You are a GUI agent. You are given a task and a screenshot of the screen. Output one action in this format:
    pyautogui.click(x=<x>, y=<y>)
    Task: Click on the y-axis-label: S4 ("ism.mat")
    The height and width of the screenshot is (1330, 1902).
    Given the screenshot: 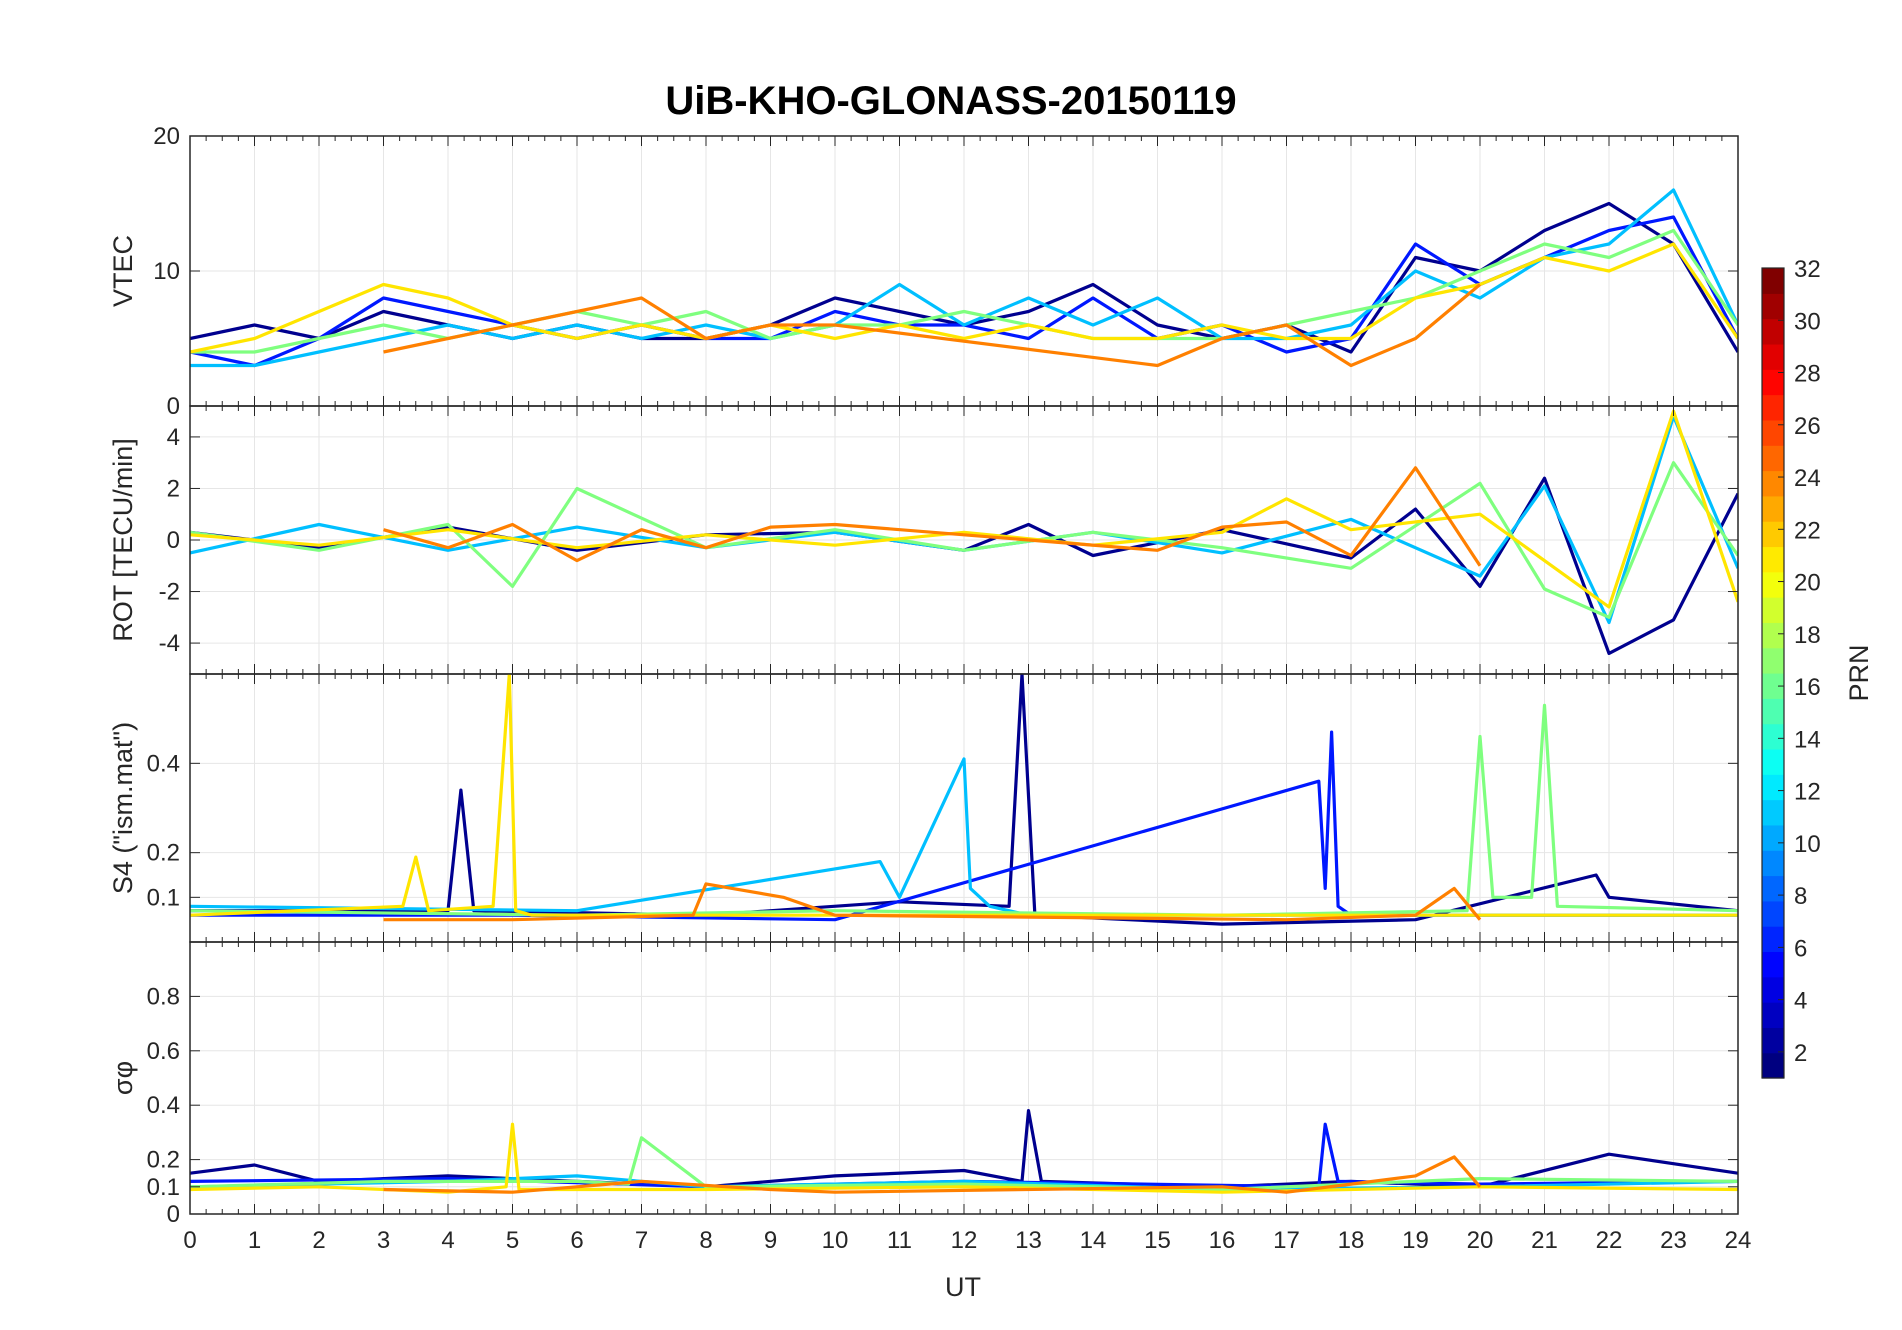 What is the action you would take?
    pyautogui.click(x=123, y=808)
    